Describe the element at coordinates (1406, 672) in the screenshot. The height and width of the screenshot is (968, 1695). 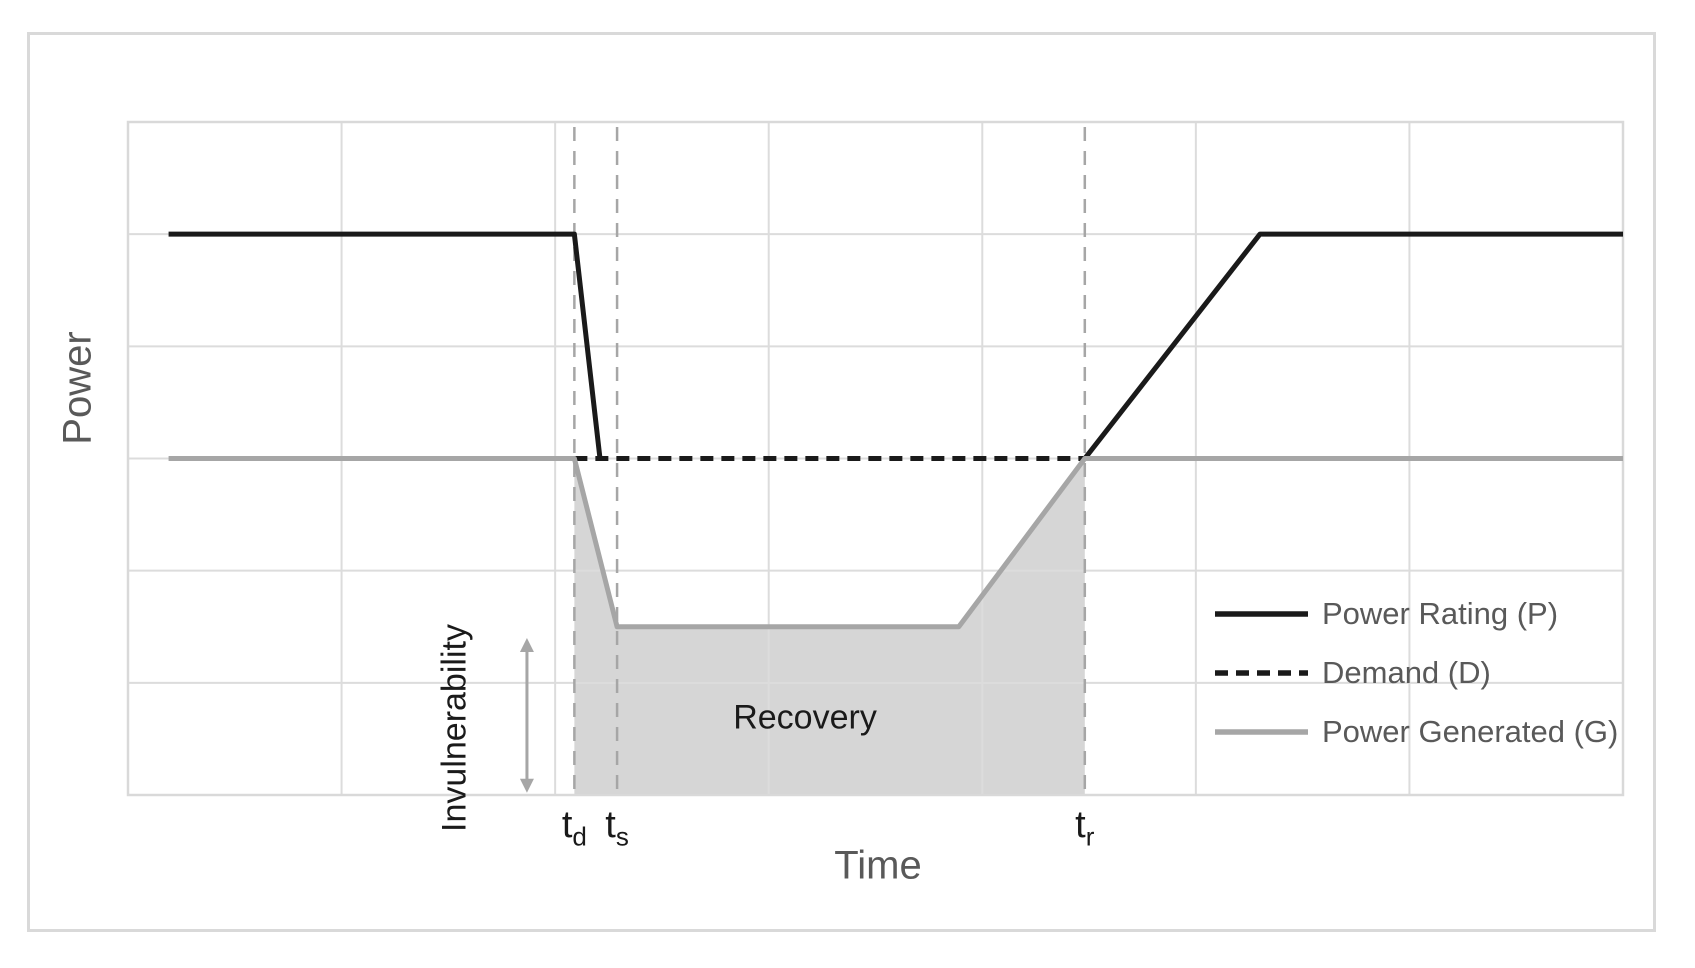
I see `legend-label: Demand (D)` at that location.